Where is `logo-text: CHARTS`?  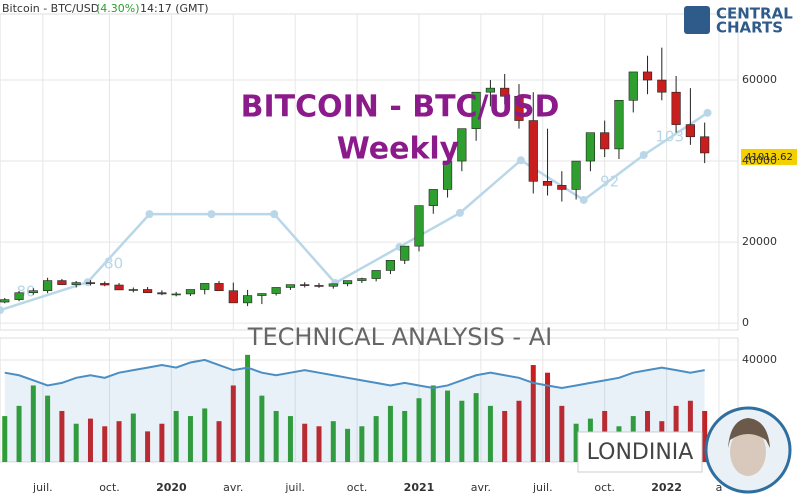
logo-text: CHARTS is located at coordinates (749, 28).